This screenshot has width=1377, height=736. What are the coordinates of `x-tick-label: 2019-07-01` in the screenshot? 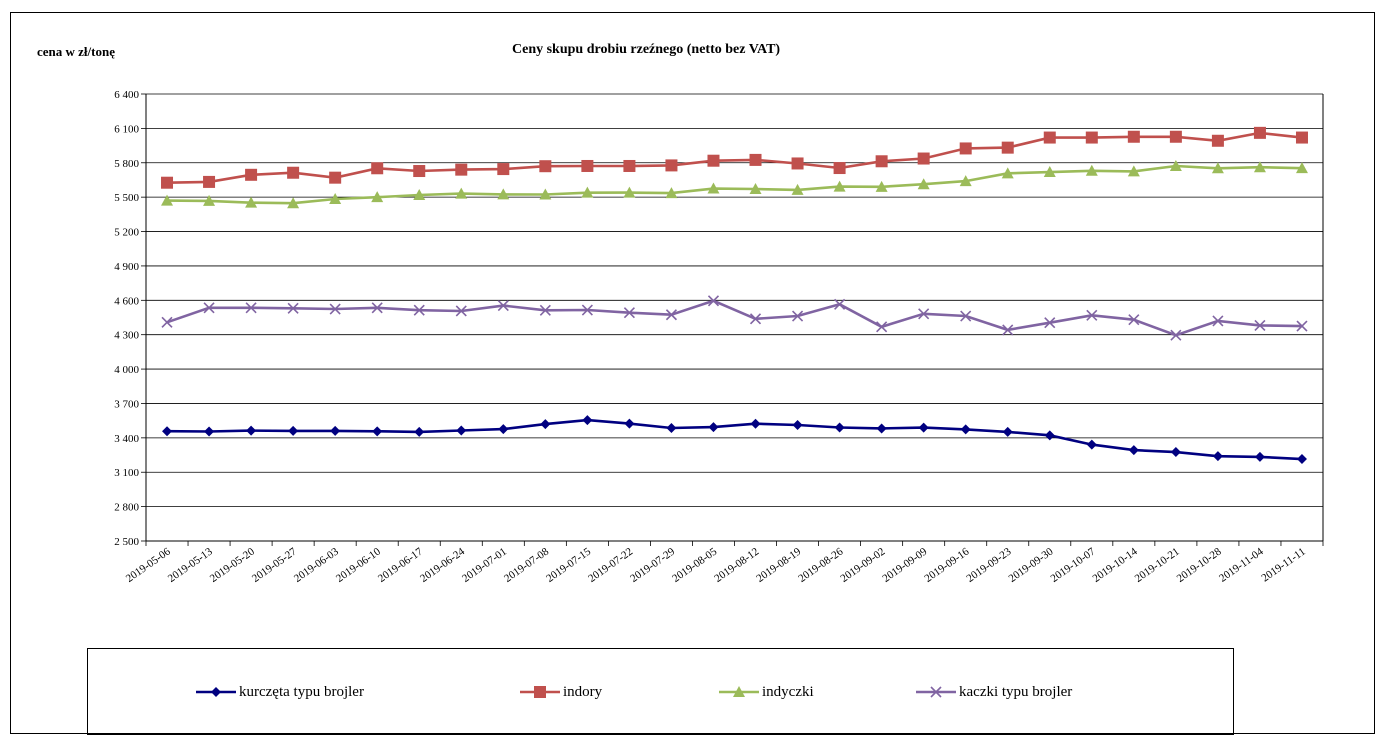 It's located at (484, 565).